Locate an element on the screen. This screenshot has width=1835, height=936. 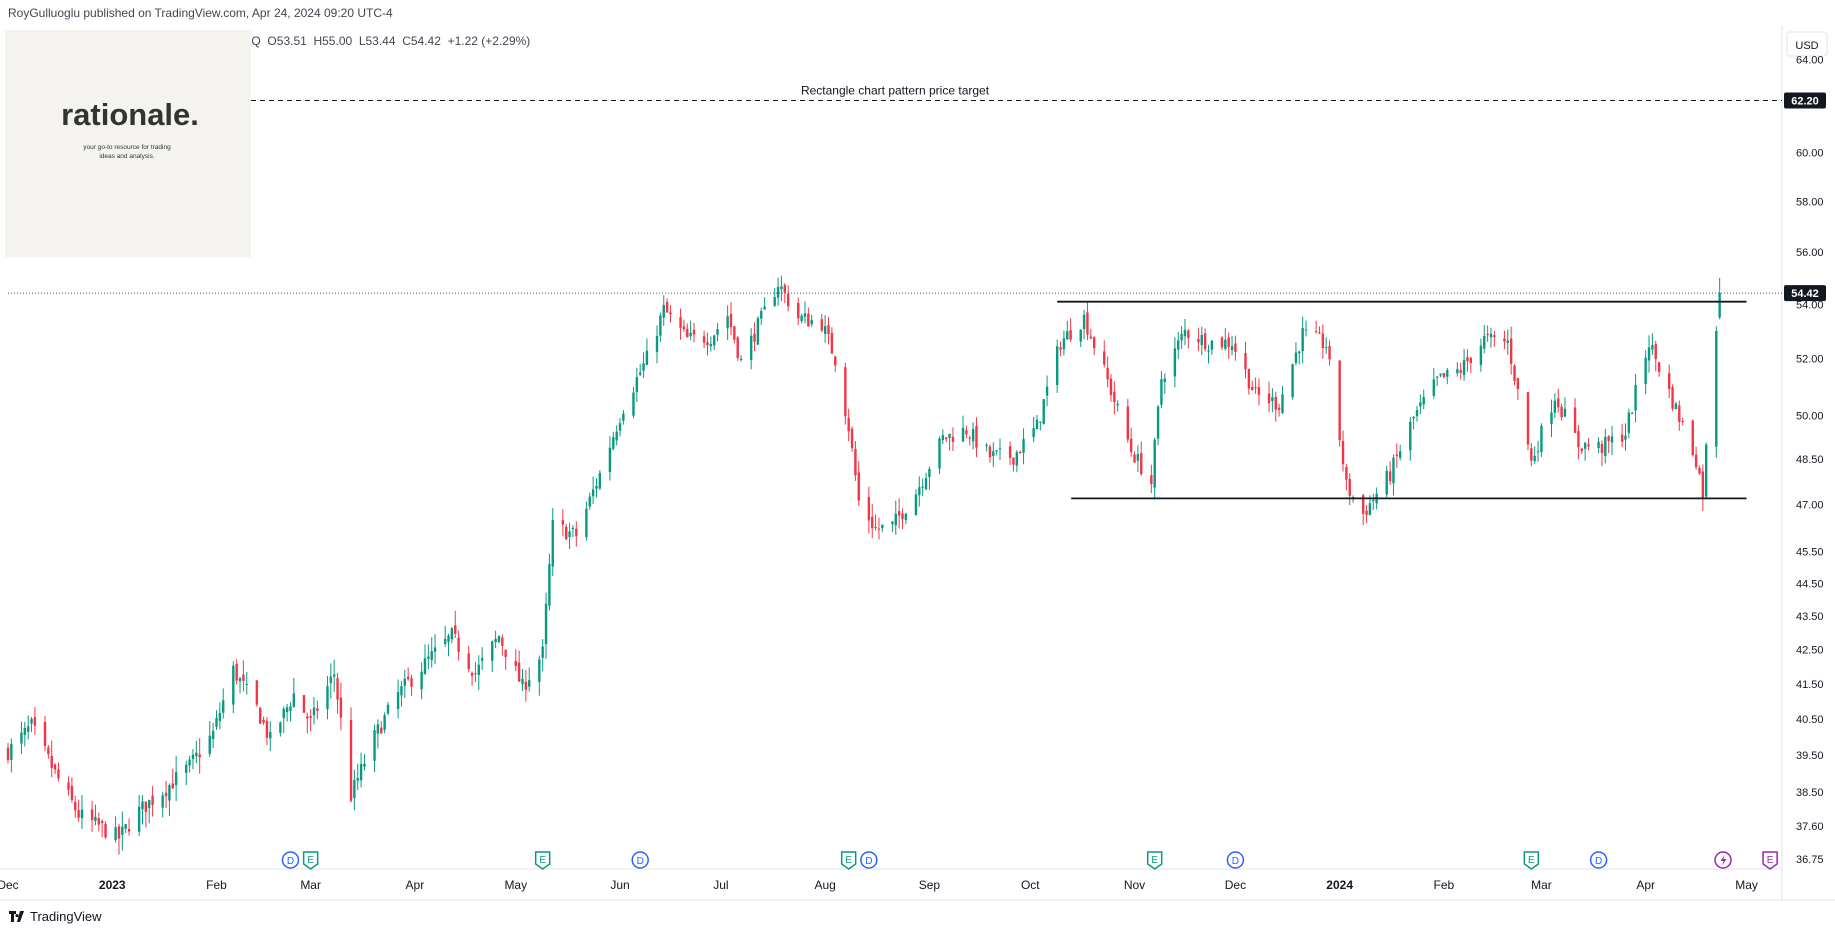
price-target-annotation: Rectangle chart pattern price target is located at coordinates (895, 91).